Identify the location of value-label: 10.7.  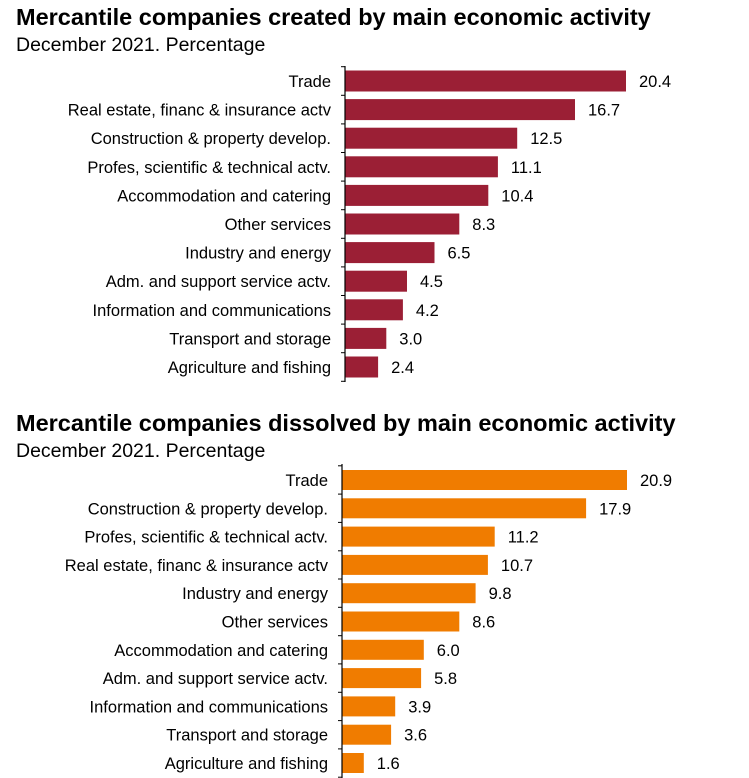
(517, 566).